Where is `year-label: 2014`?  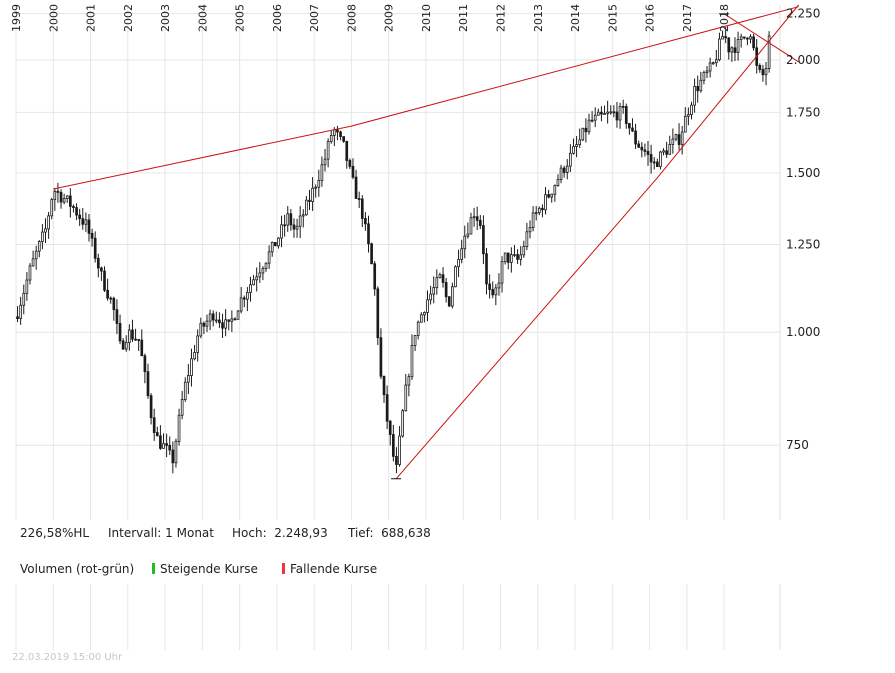
year-label: 2014 is located at coordinates (575, 18).